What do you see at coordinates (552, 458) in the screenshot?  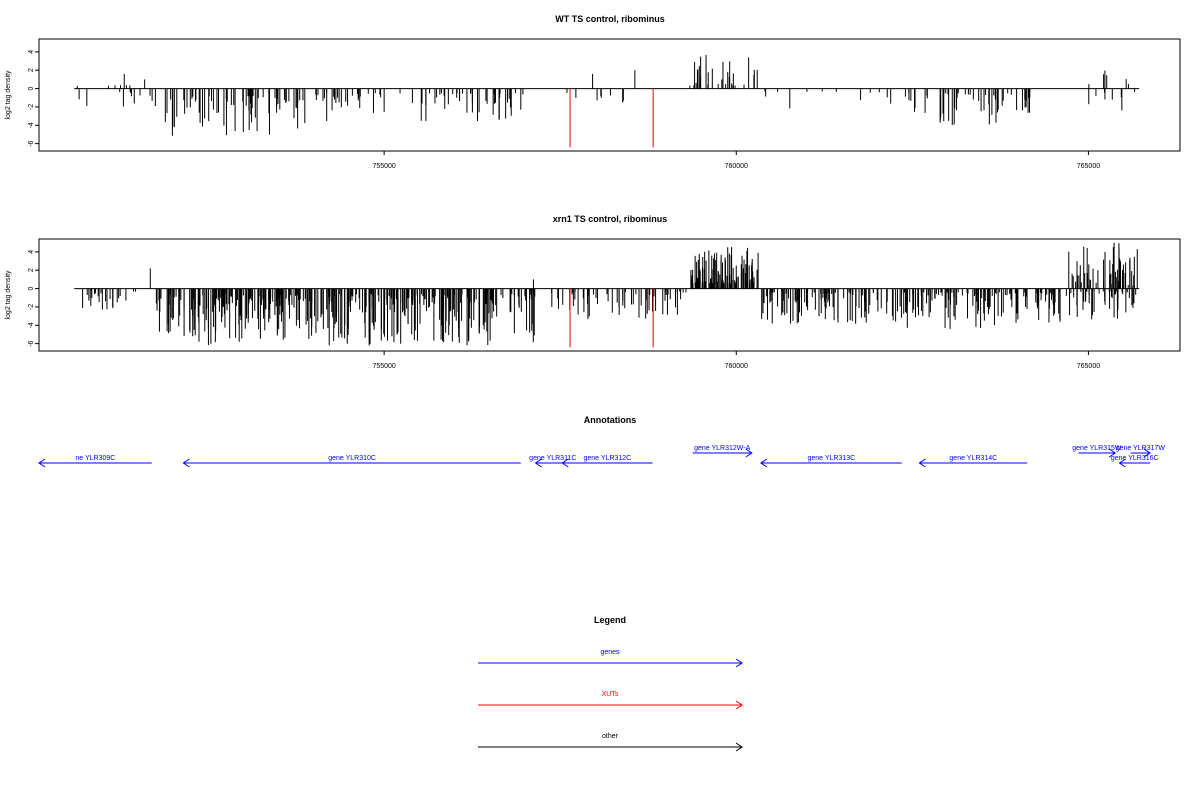 I see `gene-label: gene YLR311C` at bounding box center [552, 458].